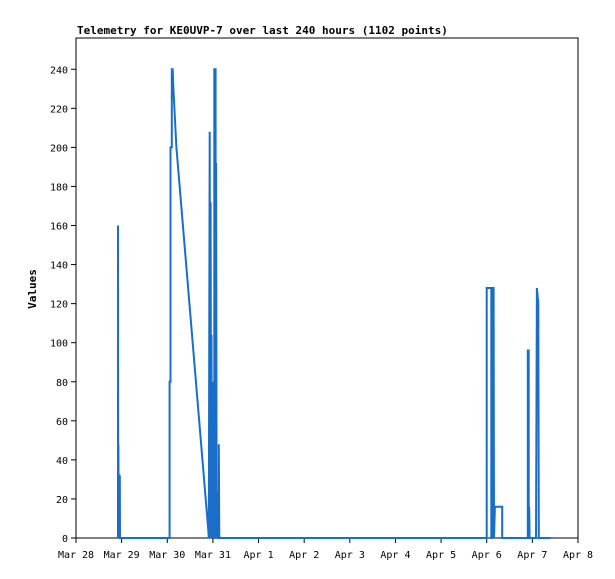 This screenshot has width=615, height=579. I want to click on x-tick-label: Apr 8, so click(578, 555).